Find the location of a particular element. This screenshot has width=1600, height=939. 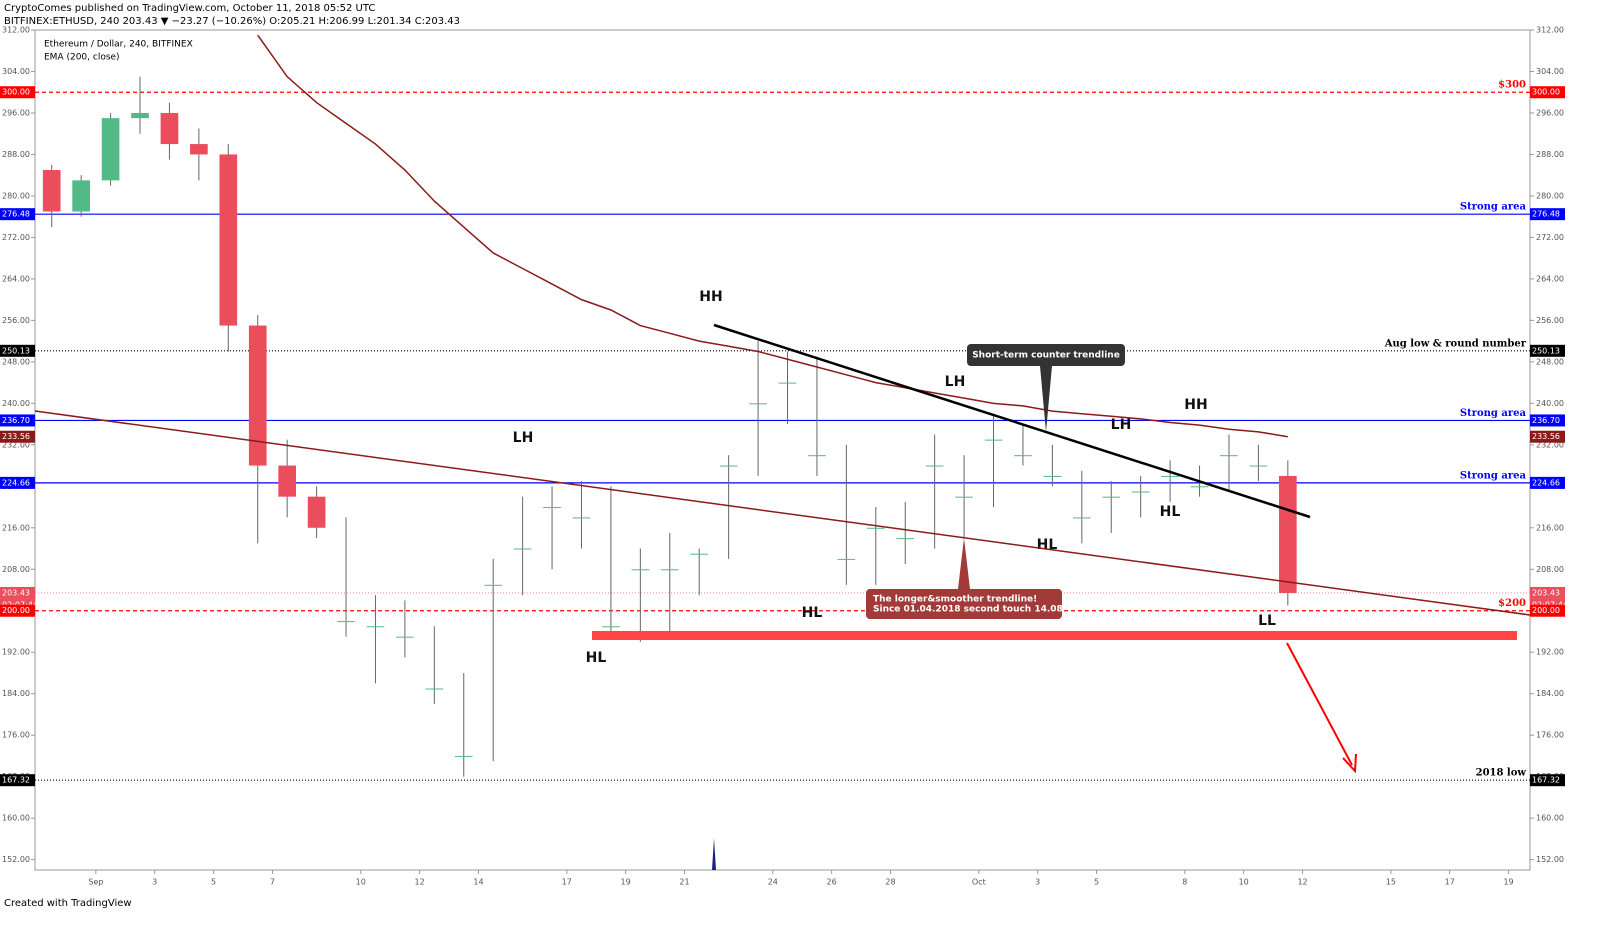

x-tick-label: 26 is located at coordinates (832, 882).